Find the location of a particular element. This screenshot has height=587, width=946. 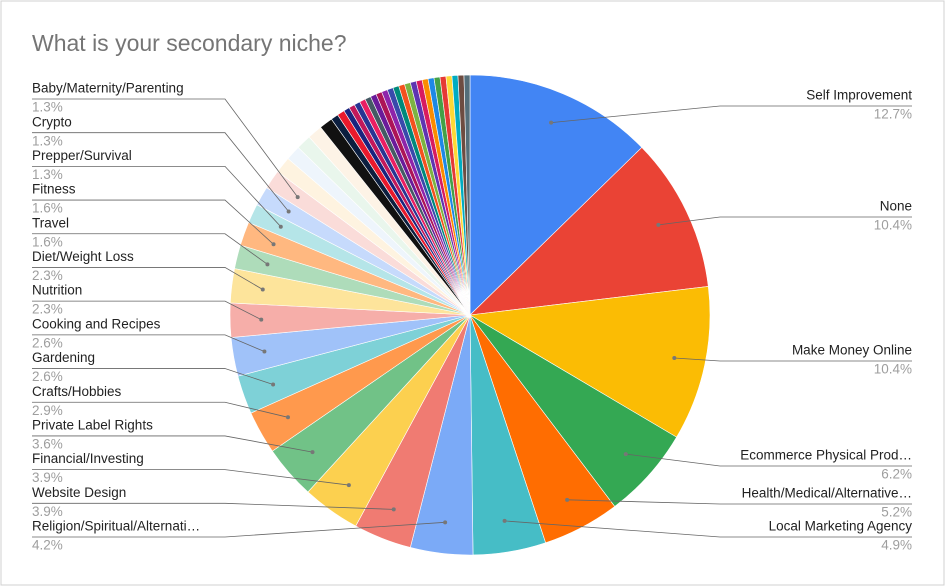

slice-value-label: 3.6% is located at coordinates (47, 443).